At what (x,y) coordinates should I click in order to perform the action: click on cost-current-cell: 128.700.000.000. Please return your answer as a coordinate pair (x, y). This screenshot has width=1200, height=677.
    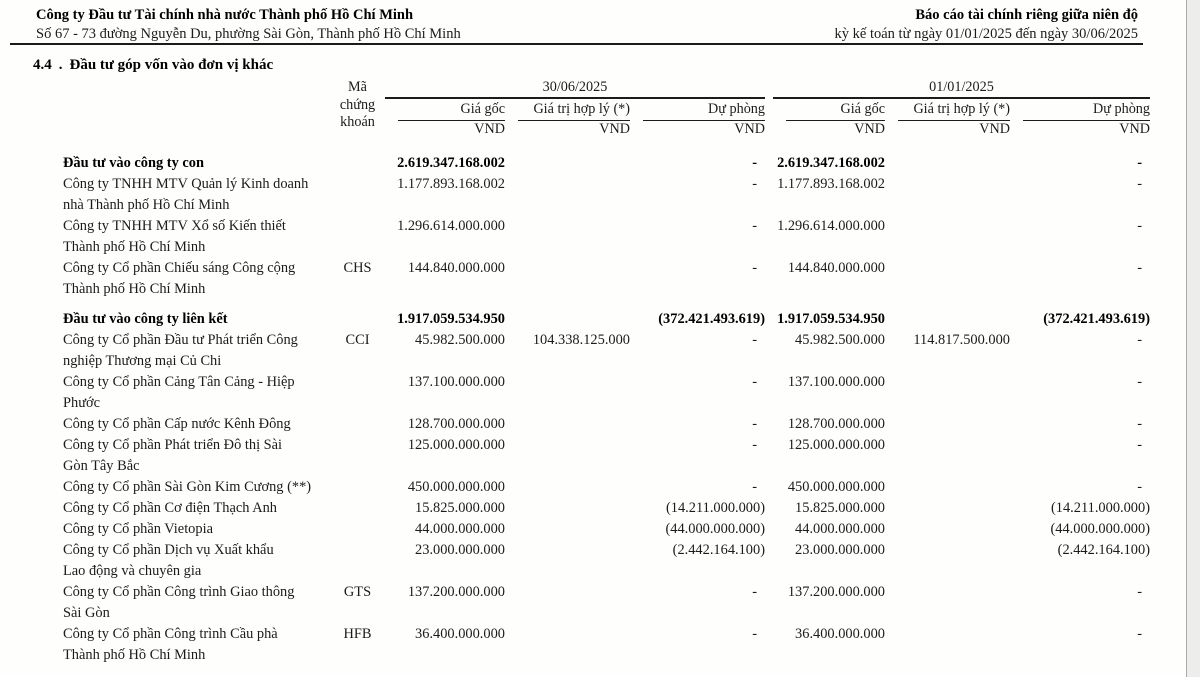
    Looking at the image, I should click on (456, 424).